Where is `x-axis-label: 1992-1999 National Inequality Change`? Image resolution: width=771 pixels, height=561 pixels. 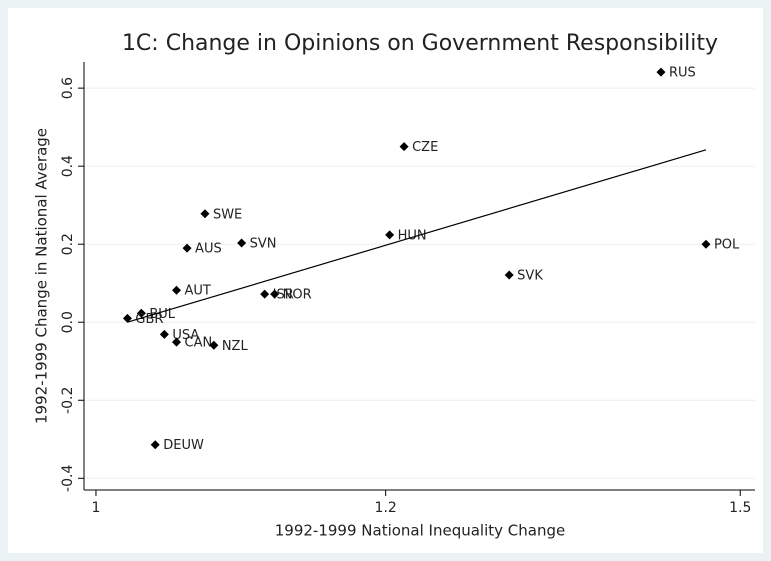
x-axis-label: 1992-1999 National Inequality Change is located at coordinates (420, 531).